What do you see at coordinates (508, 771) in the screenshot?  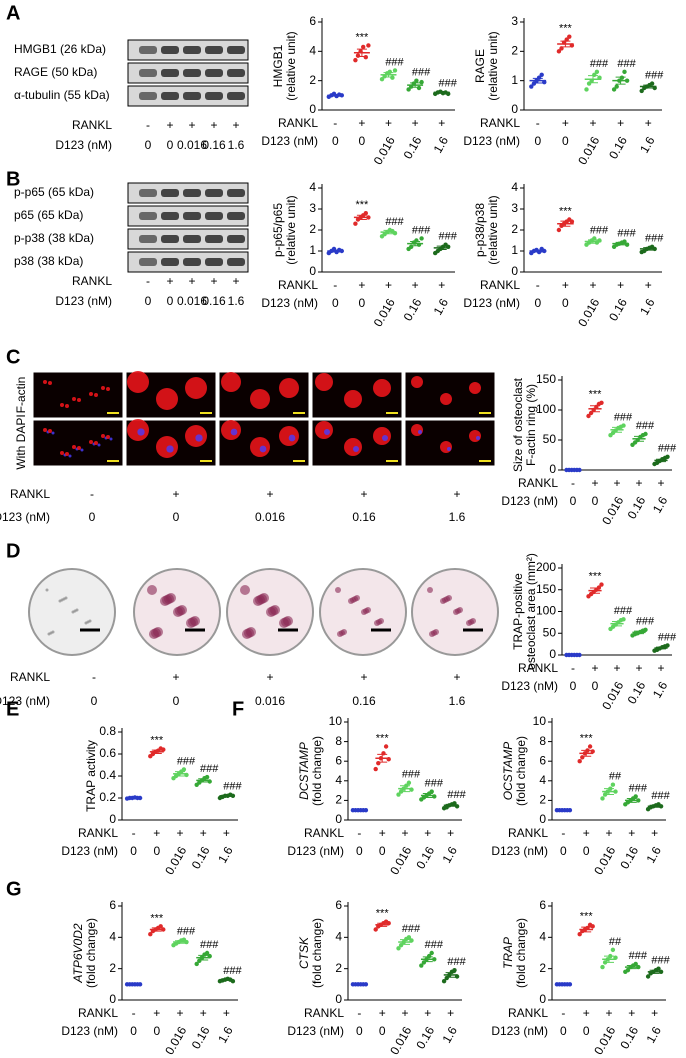 I see `y-axis-label: OCSTAMP` at bounding box center [508, 771].